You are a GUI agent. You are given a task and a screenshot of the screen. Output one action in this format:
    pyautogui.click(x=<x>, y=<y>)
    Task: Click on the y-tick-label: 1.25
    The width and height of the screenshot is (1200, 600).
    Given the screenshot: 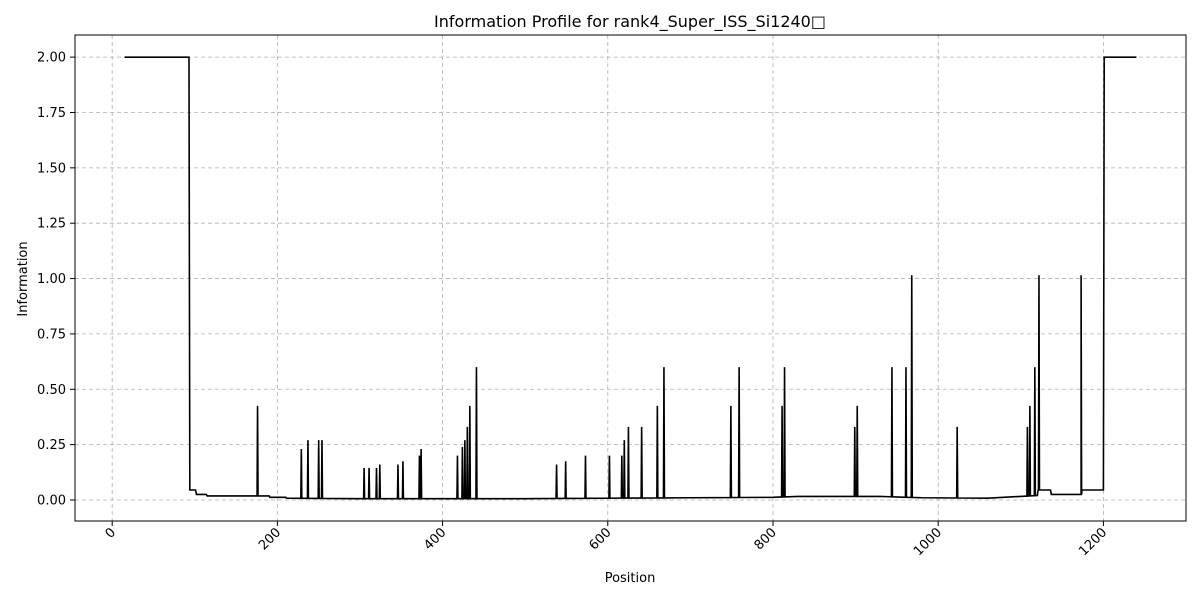 What is the action you would take?
    pyautogui.click(x=51, y=224)
    